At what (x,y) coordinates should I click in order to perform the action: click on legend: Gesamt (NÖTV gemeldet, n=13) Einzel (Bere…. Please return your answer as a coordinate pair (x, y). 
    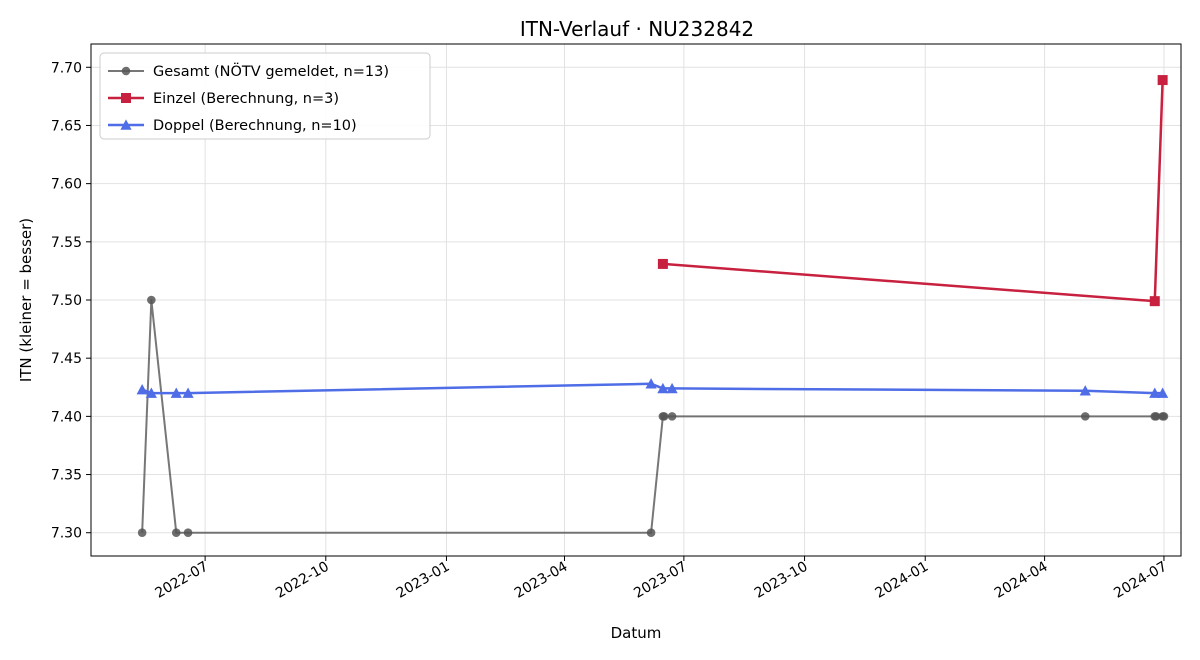
    Looking at the image, I should click on (265, 96).